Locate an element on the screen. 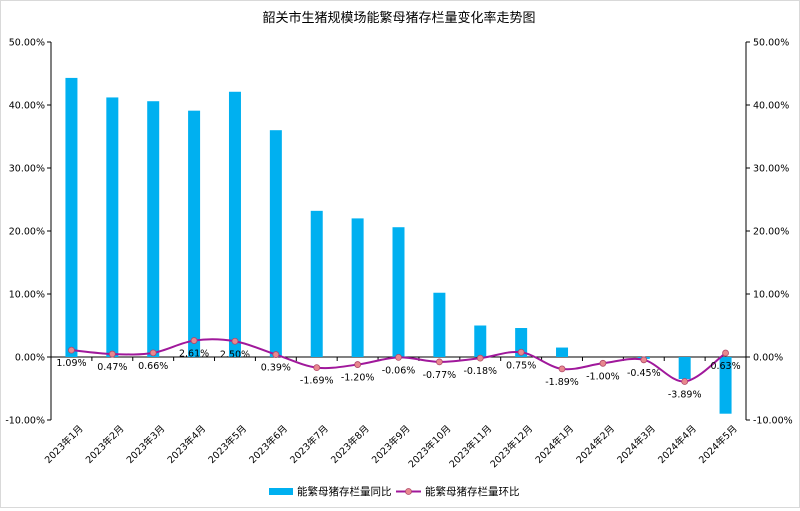 The width and height of the screenshot is (800, 511). y-left-tick-label: 40.00% is located at coordinates (27, 106).